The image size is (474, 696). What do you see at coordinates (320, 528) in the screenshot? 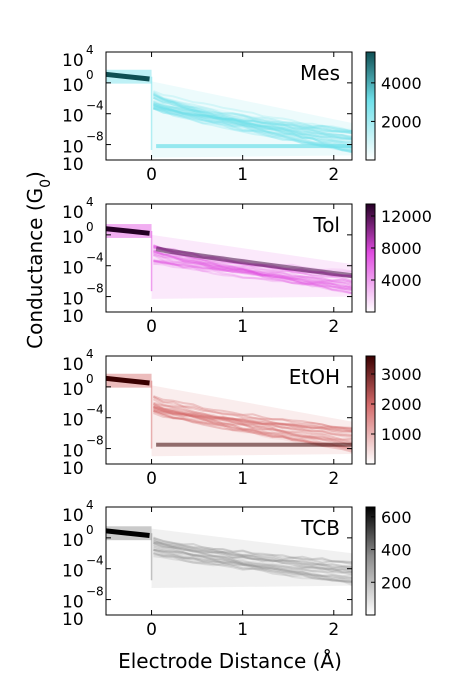
I see `panel-label: TCB` at bounding box center [320, 528].